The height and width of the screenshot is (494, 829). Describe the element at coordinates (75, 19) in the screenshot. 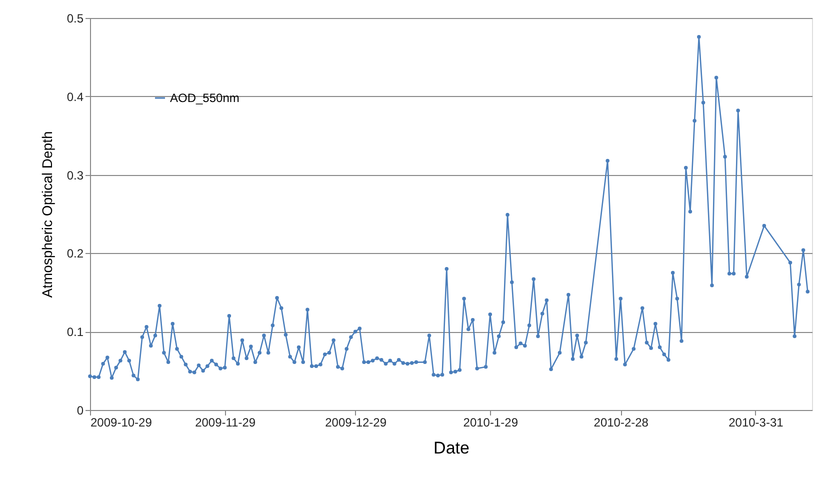

I see `y-tick-label: 0.5` at that location.